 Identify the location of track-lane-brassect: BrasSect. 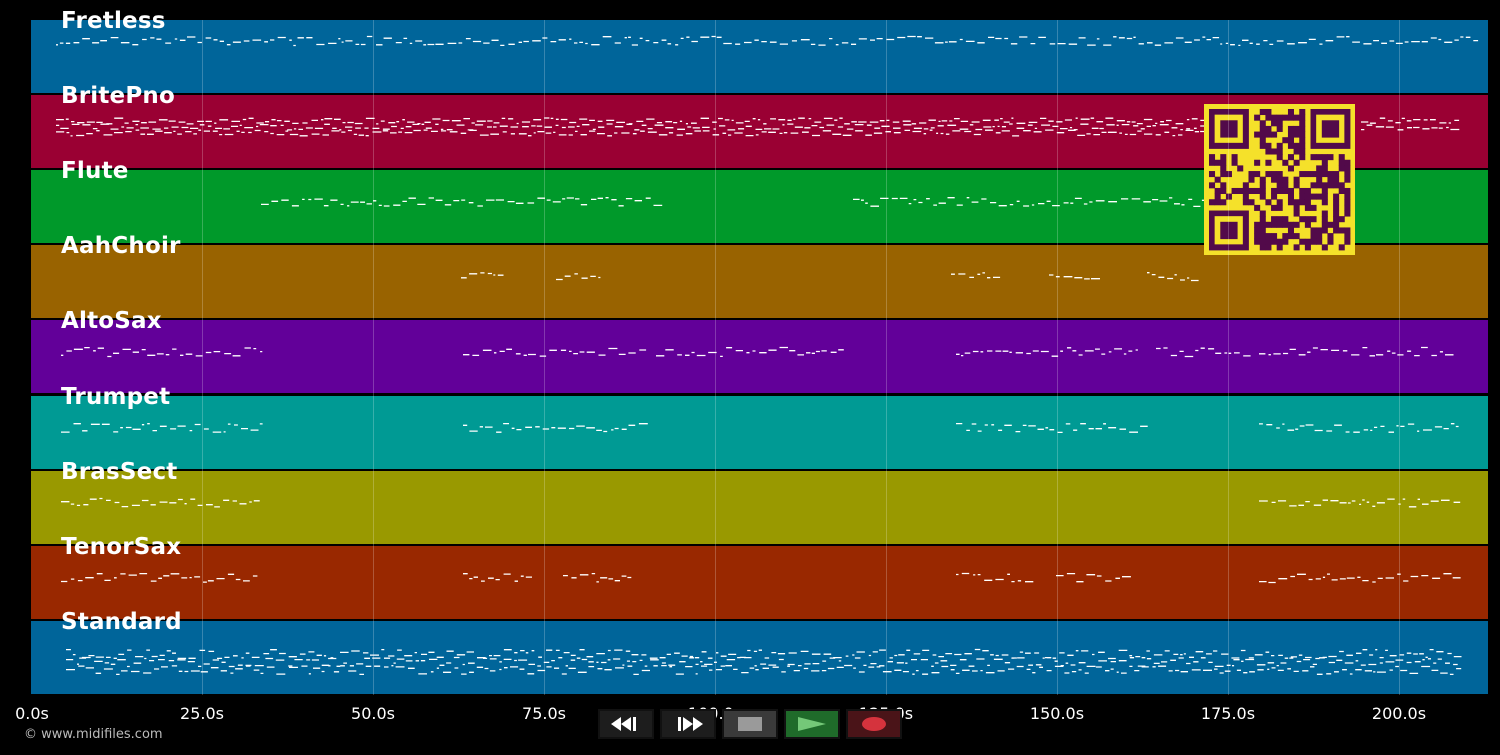
(759, 501).